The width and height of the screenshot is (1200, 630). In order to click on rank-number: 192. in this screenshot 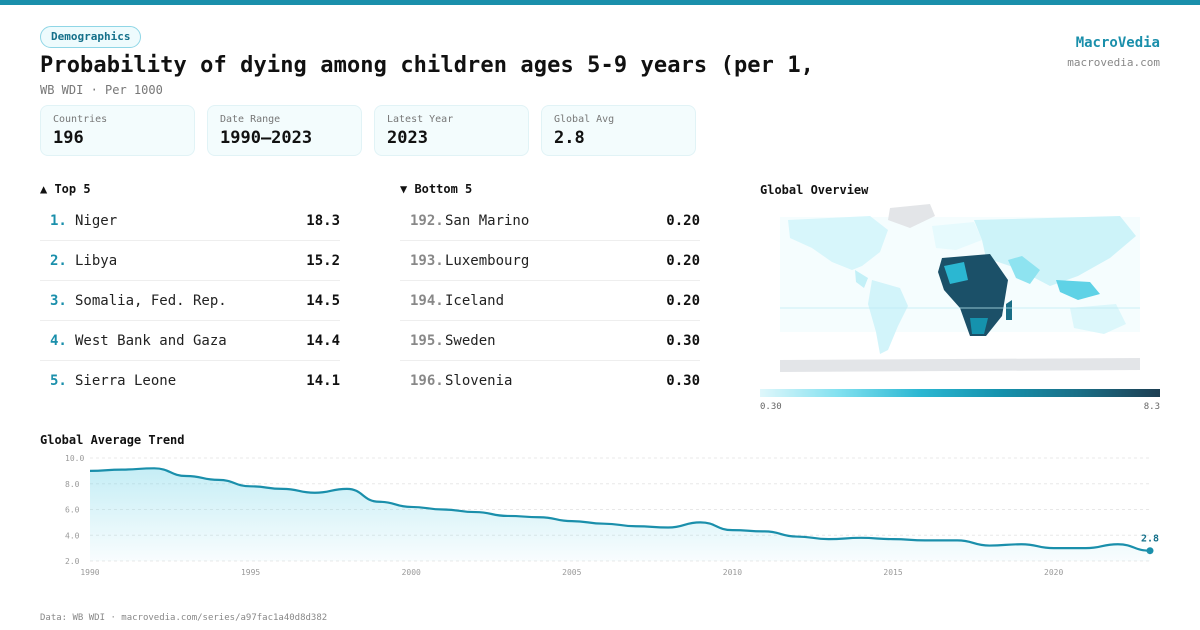, I will do `click(427, 221)`.